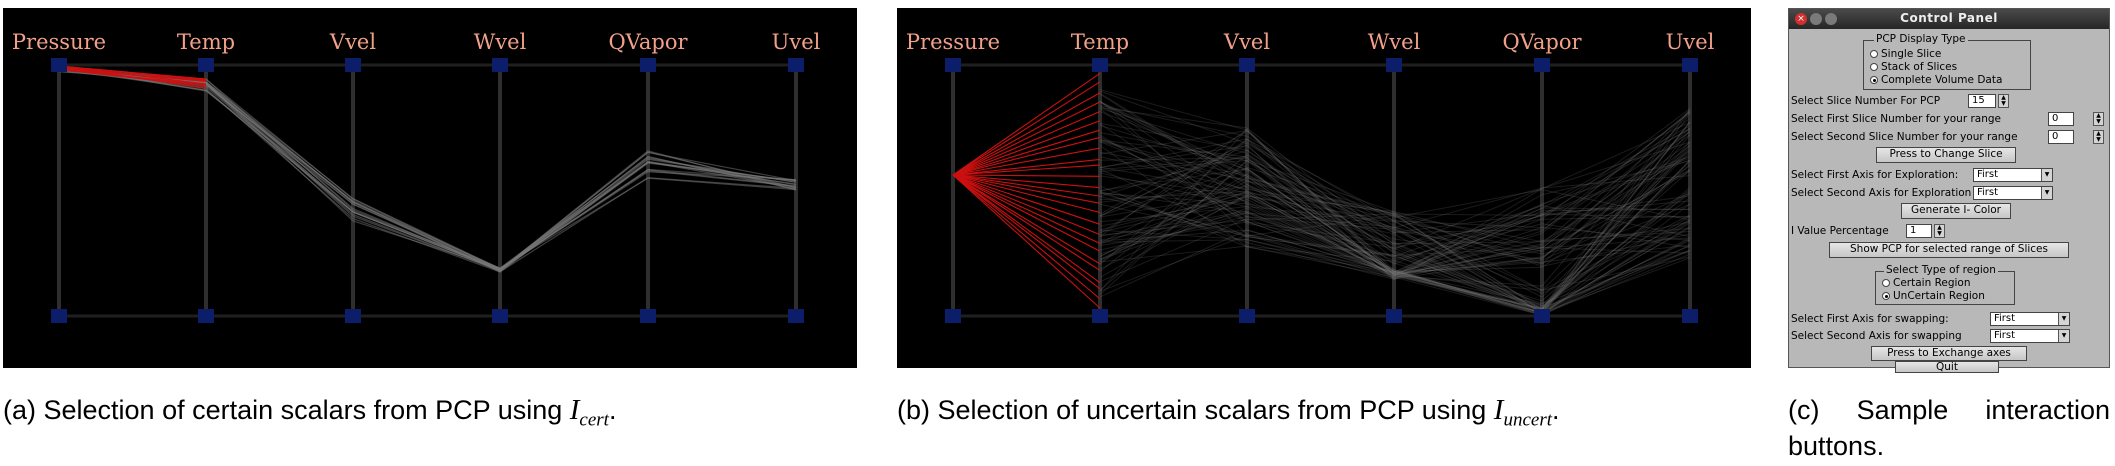 This screenshot has width=2115, height=466. What do you see at coordinates (1876, 336) in the screenshot?
I see `second-axis-swap-label: Select Second Axis for swapping` at bounding box center [1876, 336].